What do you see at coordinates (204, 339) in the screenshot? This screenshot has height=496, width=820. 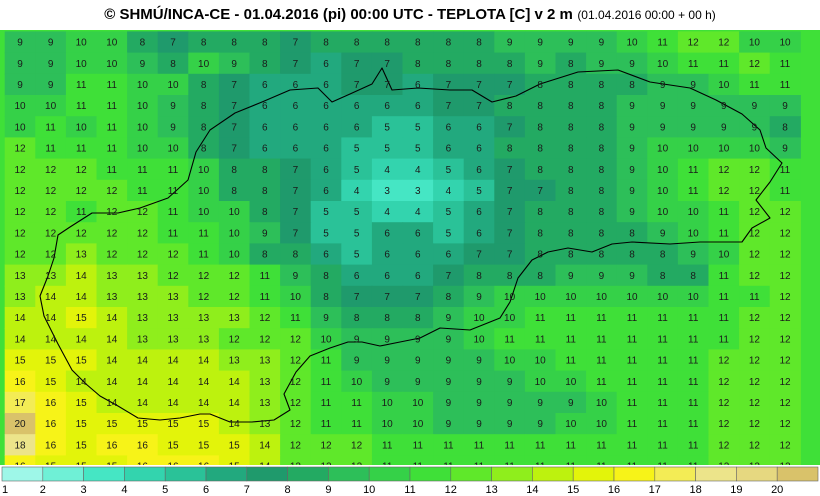 I see `grid-value: 13` at bounding box center [204, 339].